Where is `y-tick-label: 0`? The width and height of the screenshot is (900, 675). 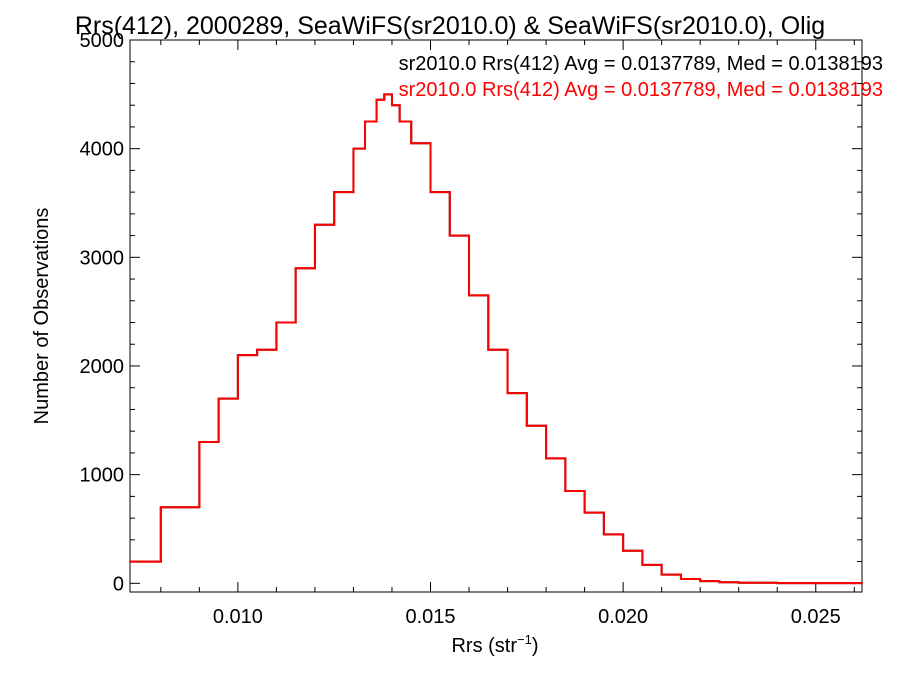
y-tick-label: 0 is located at coordinates (118, 584).